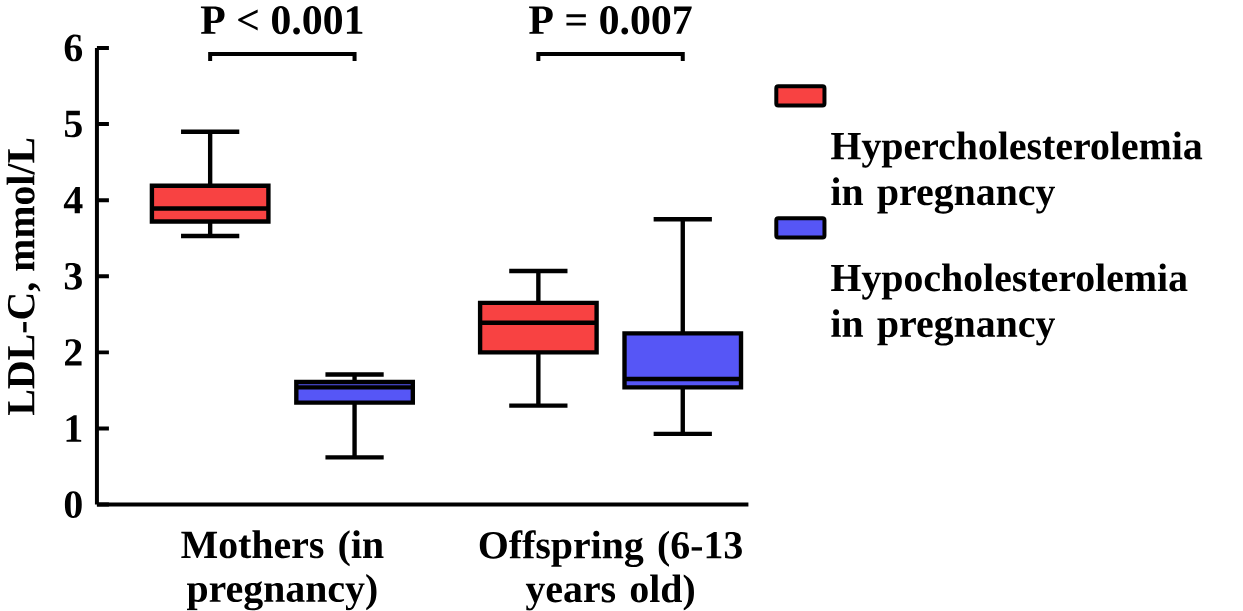  Describe the element at coordinates (1009, 304) in the screenshot. I see `legend-label: Hypocholesterolemia in pregnancy` at that location.